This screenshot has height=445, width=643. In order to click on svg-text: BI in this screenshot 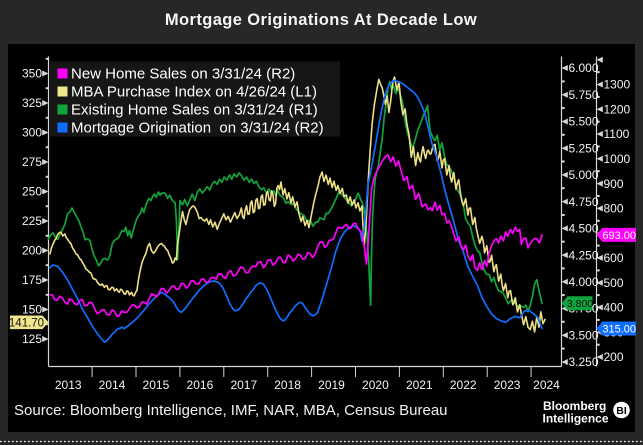, I will do `click(621, 411)`.